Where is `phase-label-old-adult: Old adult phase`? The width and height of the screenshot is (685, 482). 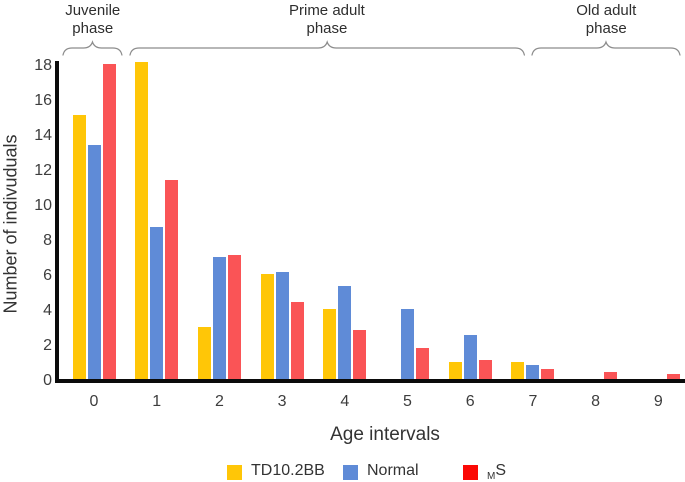 phase-label-old-adult: Old adult phase is located at coordinates (606, 20).